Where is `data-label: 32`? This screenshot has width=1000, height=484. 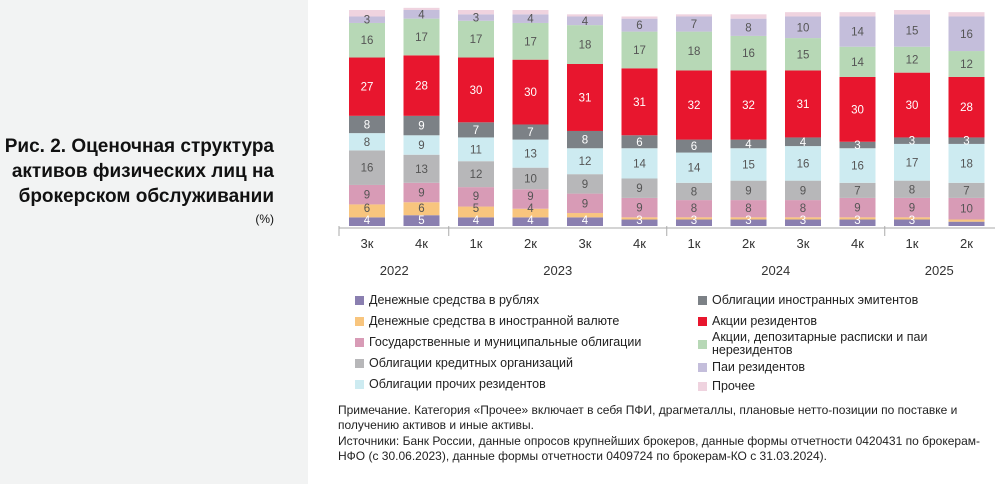 data-label: 32 is located at coordinates (748, 106).